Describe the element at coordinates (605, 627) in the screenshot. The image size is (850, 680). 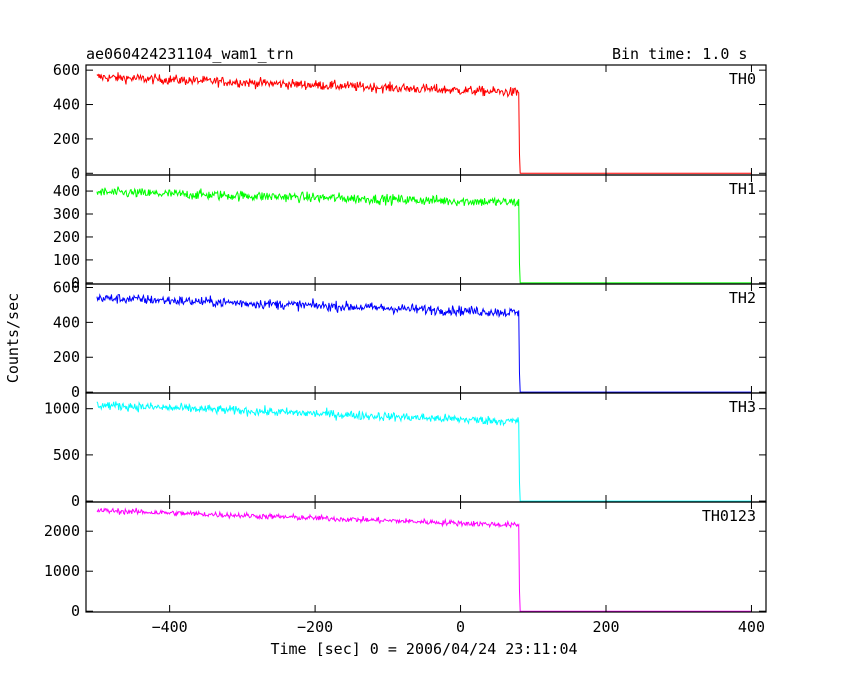
I see `x-tick-label: 200` at that location.